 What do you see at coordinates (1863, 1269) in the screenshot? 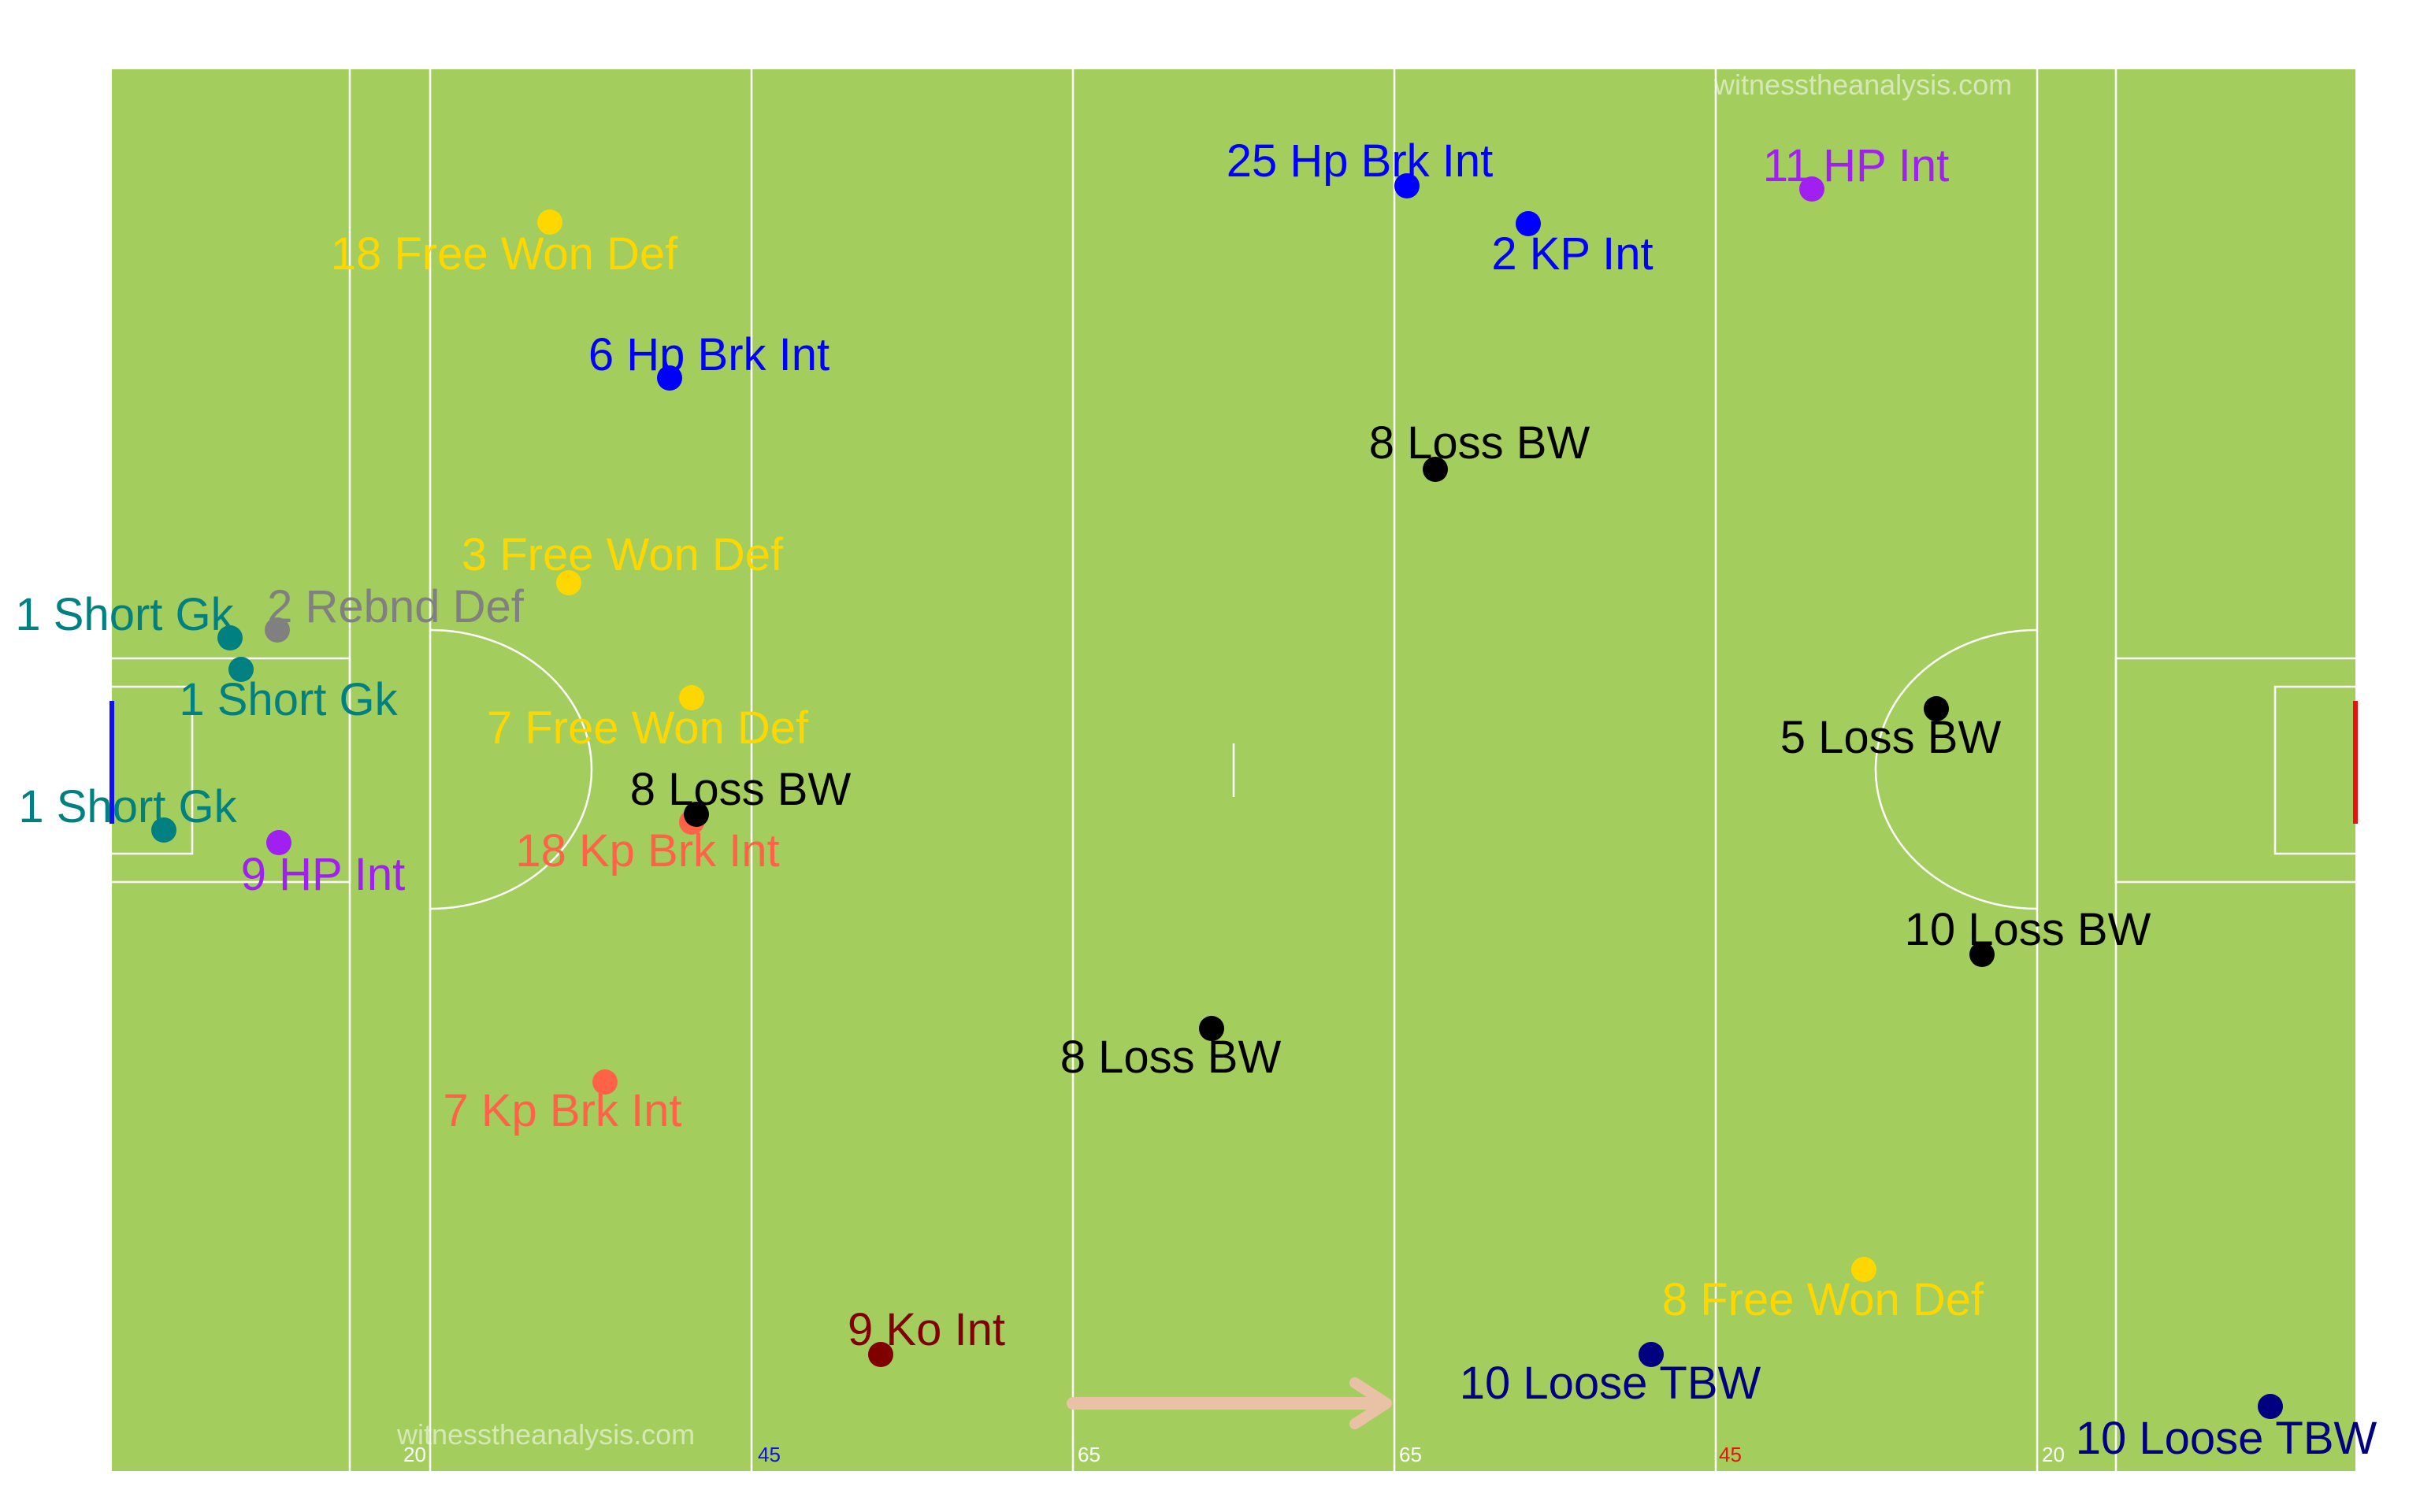
I see `event-dot-8-free-won-def` at bounding box center [1863, 1269].